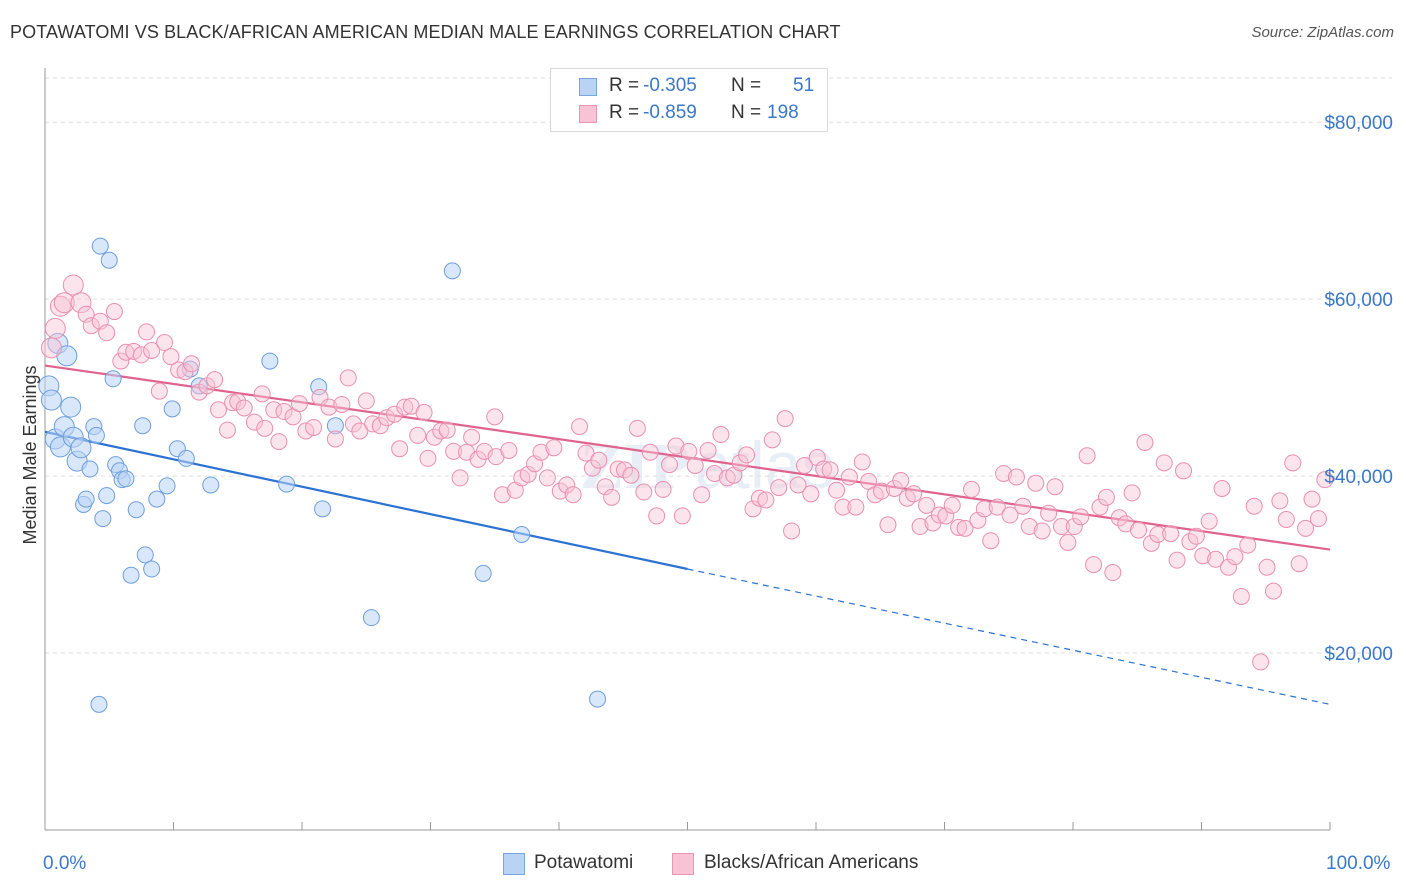  Describe the element at coordinates (811, 862) in the screenshot. I see `legend-label-blacks: Blacks/African Americans` at that location.